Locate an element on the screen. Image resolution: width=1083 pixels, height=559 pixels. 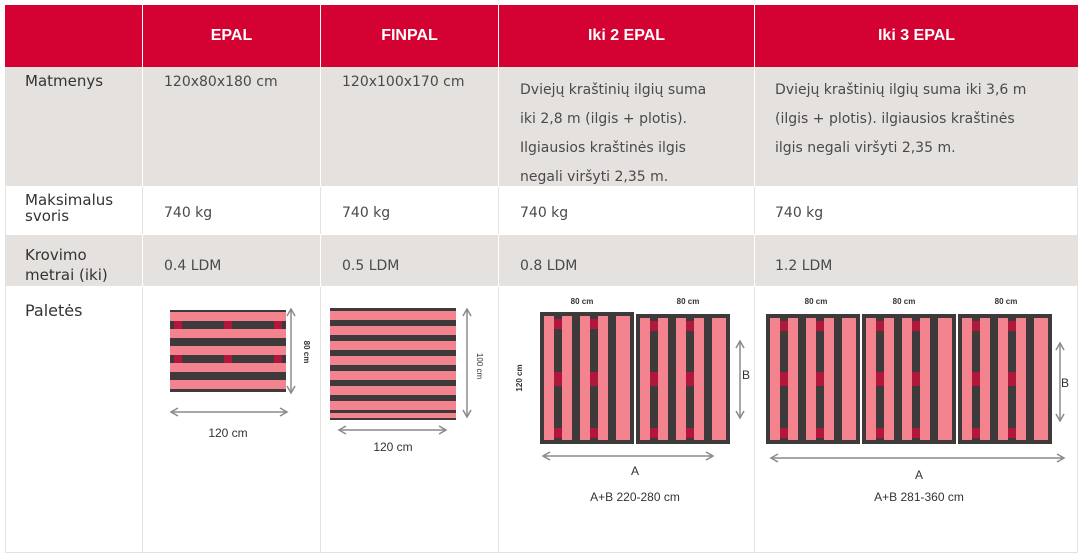
row-svoris is located at coordinates (541, 210).